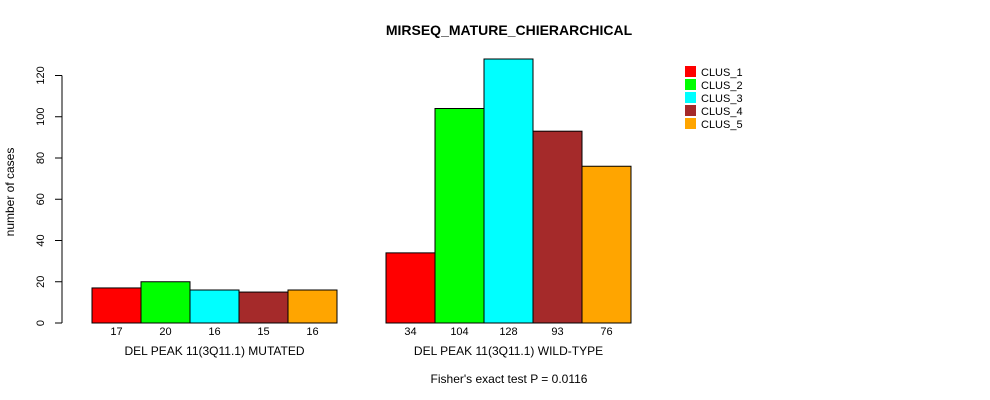 The width and height of the screenshot is (990, 400). I want to click on group-label-1: DEL PEAK 11(3Q11.1) MUTATED, so click(214, 351).